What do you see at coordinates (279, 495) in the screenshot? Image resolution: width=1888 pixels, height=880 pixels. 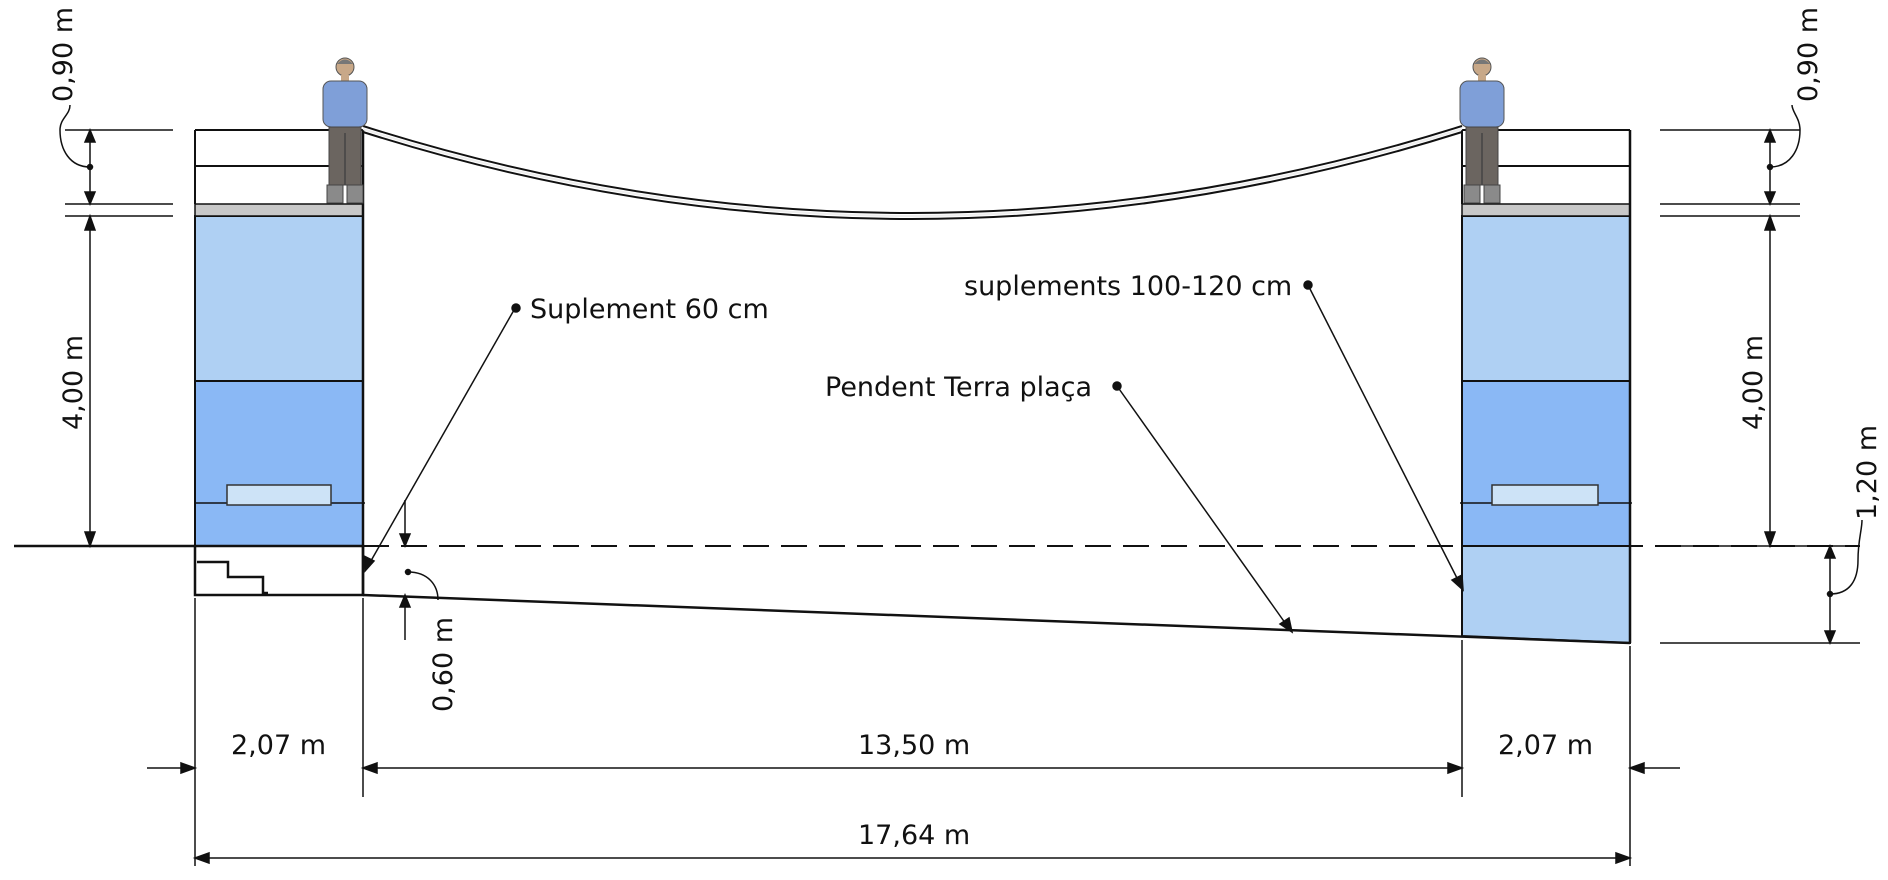 I see `left-tower-window` at bounding box center [279, 495].